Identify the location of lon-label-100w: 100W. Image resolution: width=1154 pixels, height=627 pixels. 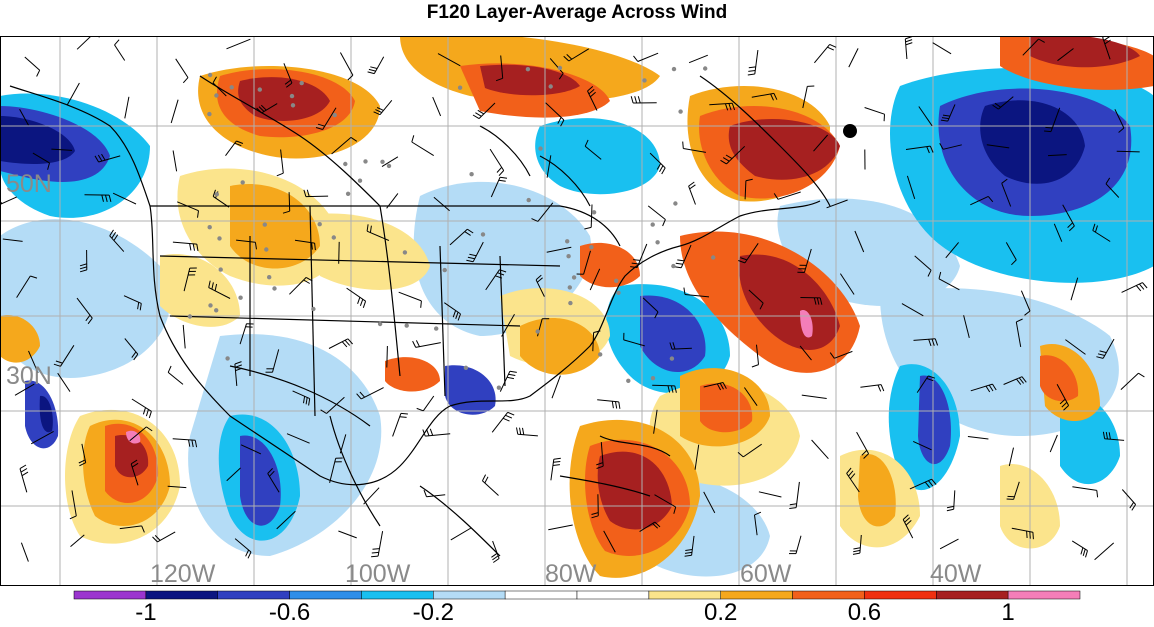
(378, 573).